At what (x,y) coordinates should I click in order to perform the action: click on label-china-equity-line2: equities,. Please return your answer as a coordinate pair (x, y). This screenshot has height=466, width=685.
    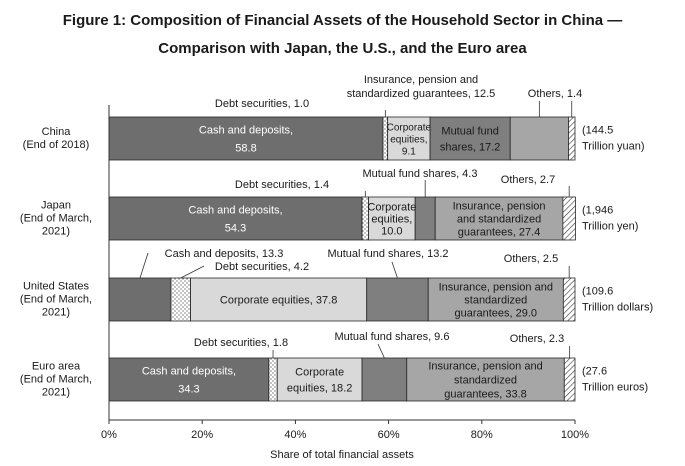
    Looking at the image, I should click on (408, 140).